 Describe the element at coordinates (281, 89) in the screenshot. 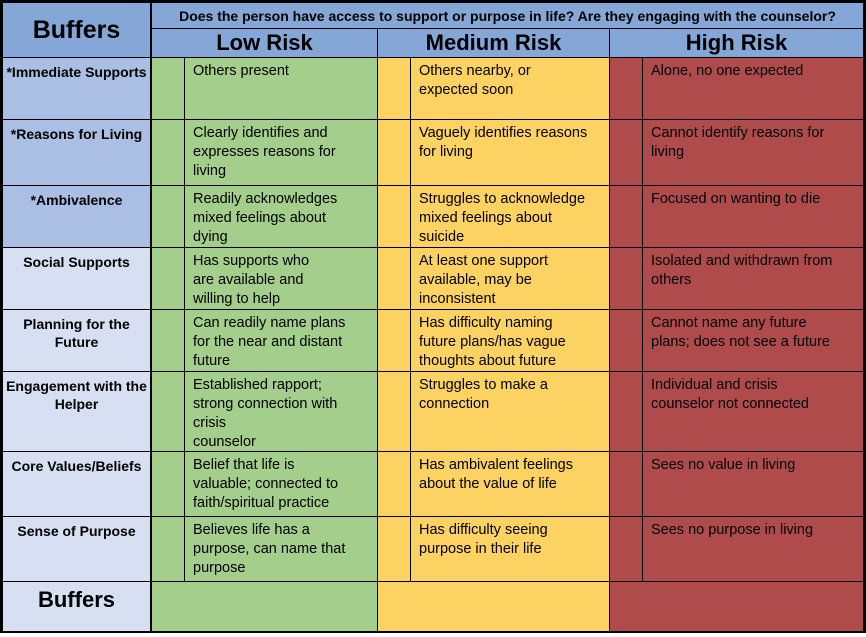

I see `immediate-supports-low-cell: Others present` at that location.